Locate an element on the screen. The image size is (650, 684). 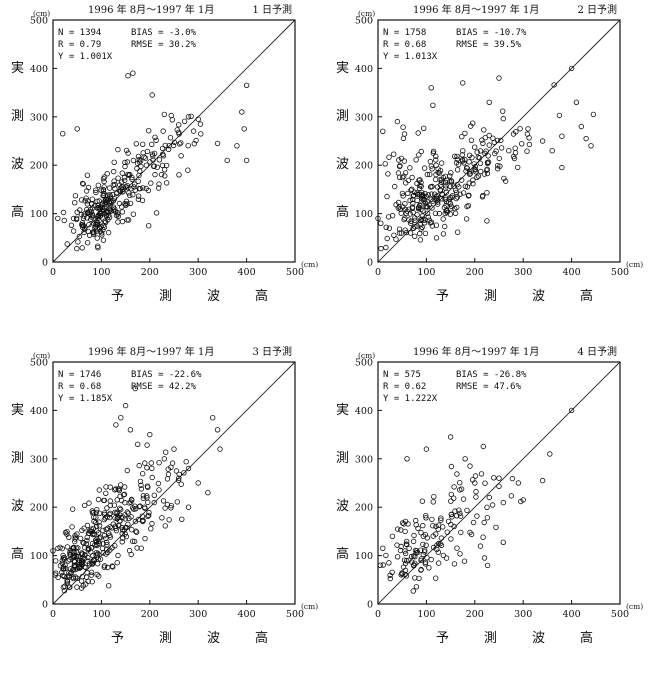
y-tick-label: 300 is located at coordinates (364, 459).